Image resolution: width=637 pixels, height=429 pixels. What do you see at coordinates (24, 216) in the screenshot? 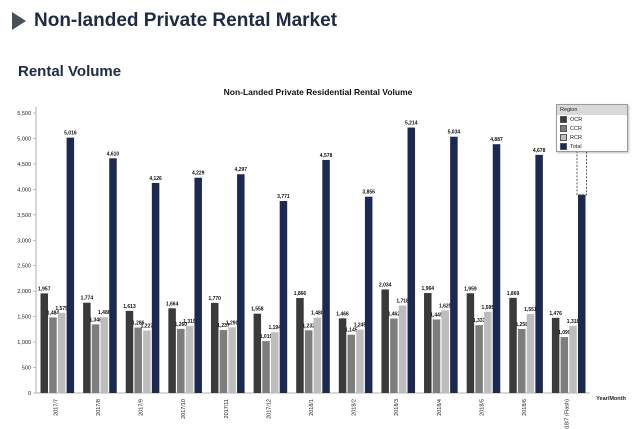
I see `y-tick-label: 3,500` at bounding box center [24, 216].